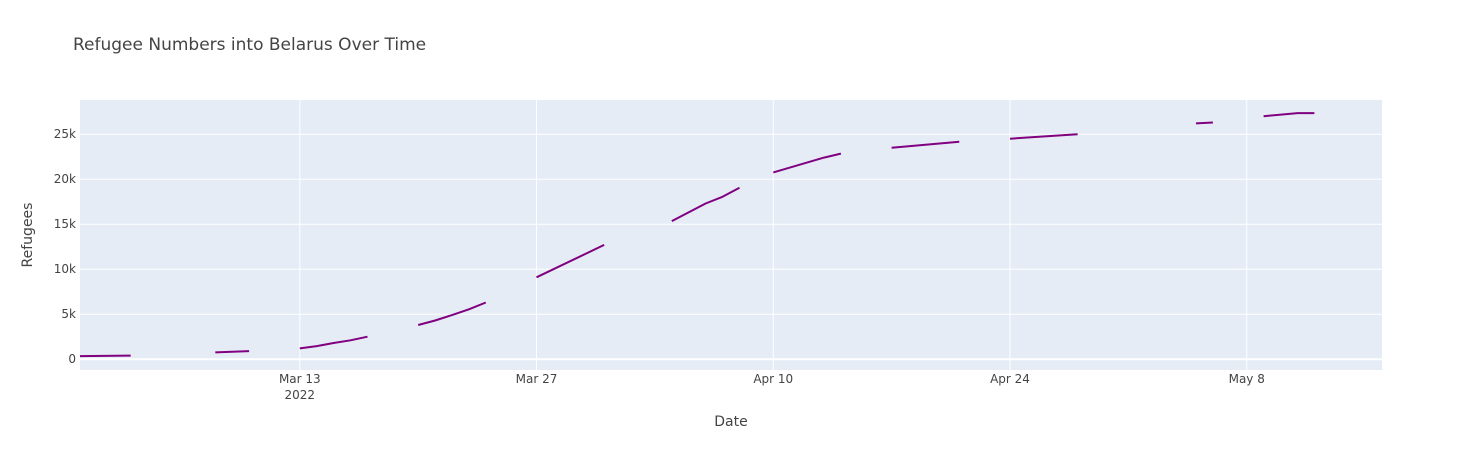  Describe the element at coordinates (537, 379) in the screenshot. I see `x-tick-label: Mar 27` at that location.